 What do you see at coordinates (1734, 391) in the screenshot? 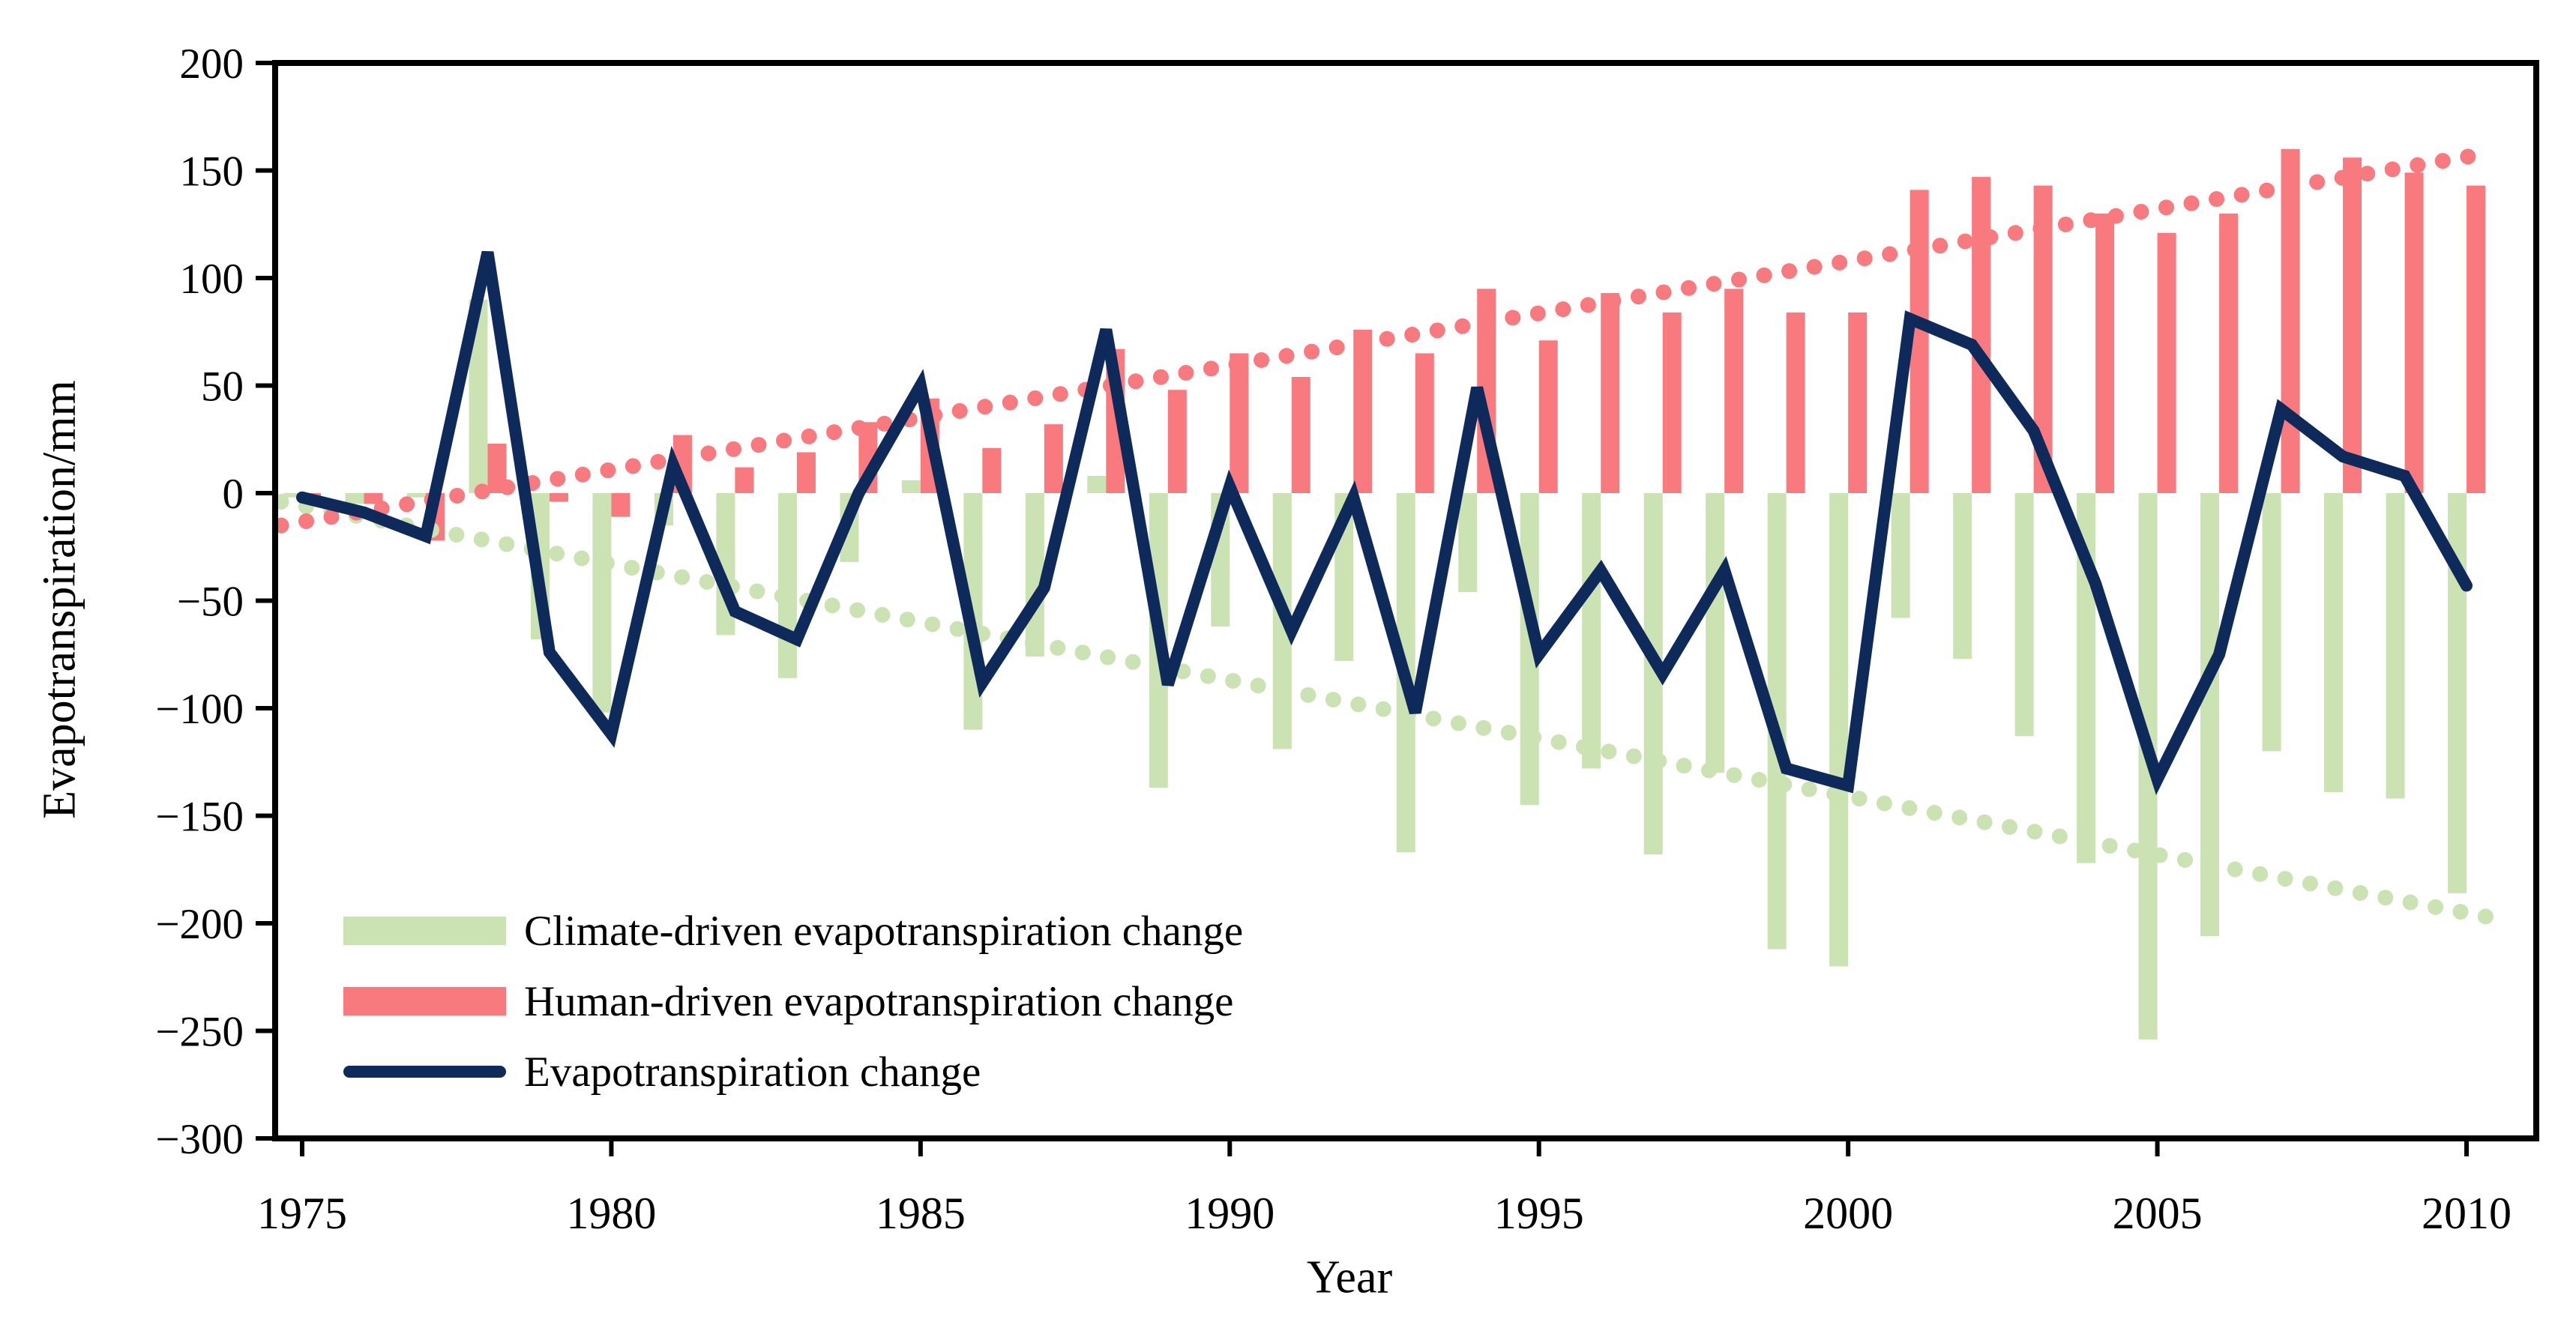
I see `bar-human-1998` at bounding box center [1734, 391].